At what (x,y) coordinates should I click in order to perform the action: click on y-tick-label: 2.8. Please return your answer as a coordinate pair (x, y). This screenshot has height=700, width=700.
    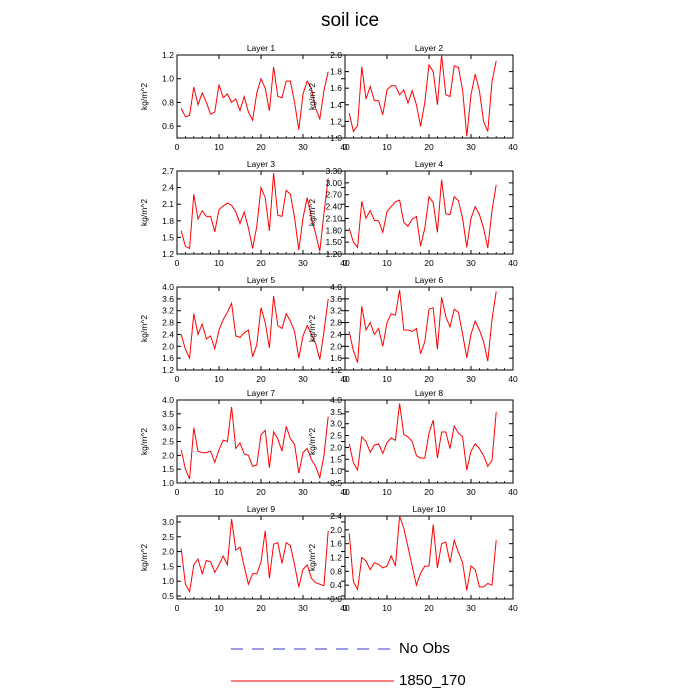
    Looking at the image, I should click on (336, 323).